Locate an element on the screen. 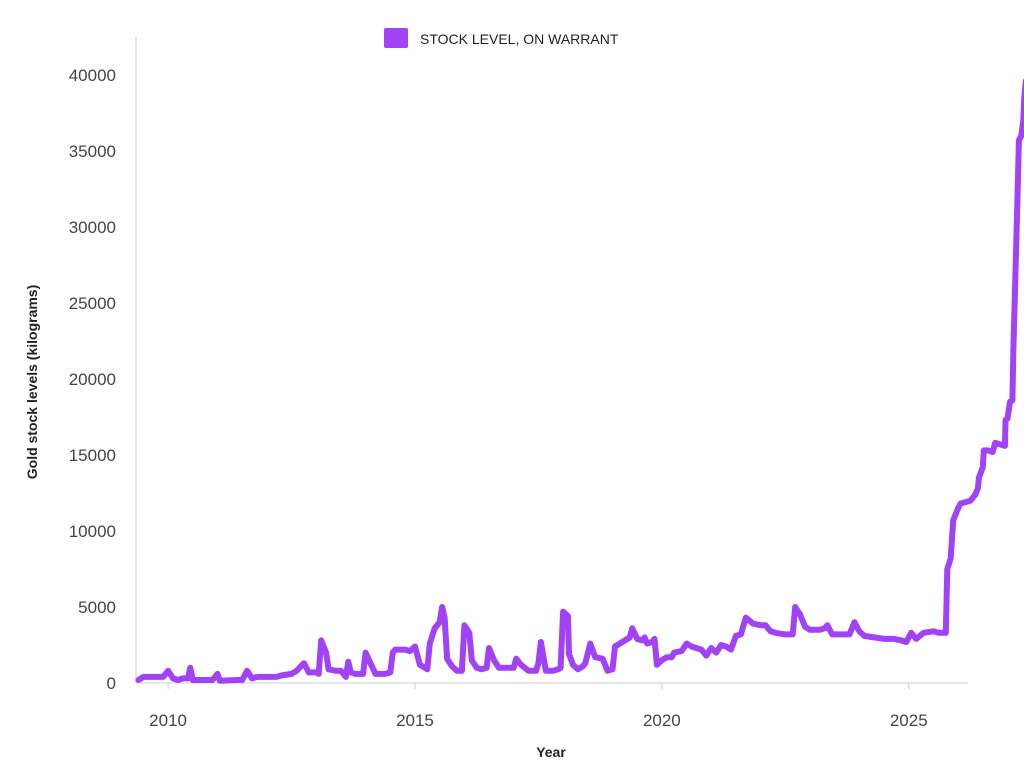 This screenshot has width=1024, height=767. y-tick-label: 10000 is located at coordinates (92, 531).